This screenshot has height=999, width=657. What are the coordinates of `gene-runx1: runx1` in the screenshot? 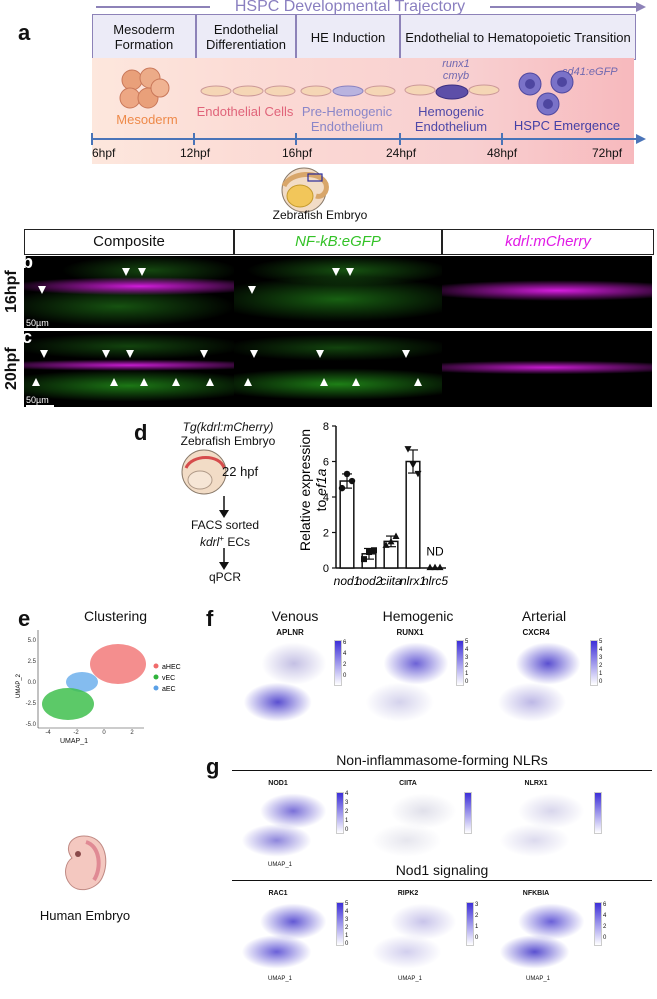 It's located at (456, 64).